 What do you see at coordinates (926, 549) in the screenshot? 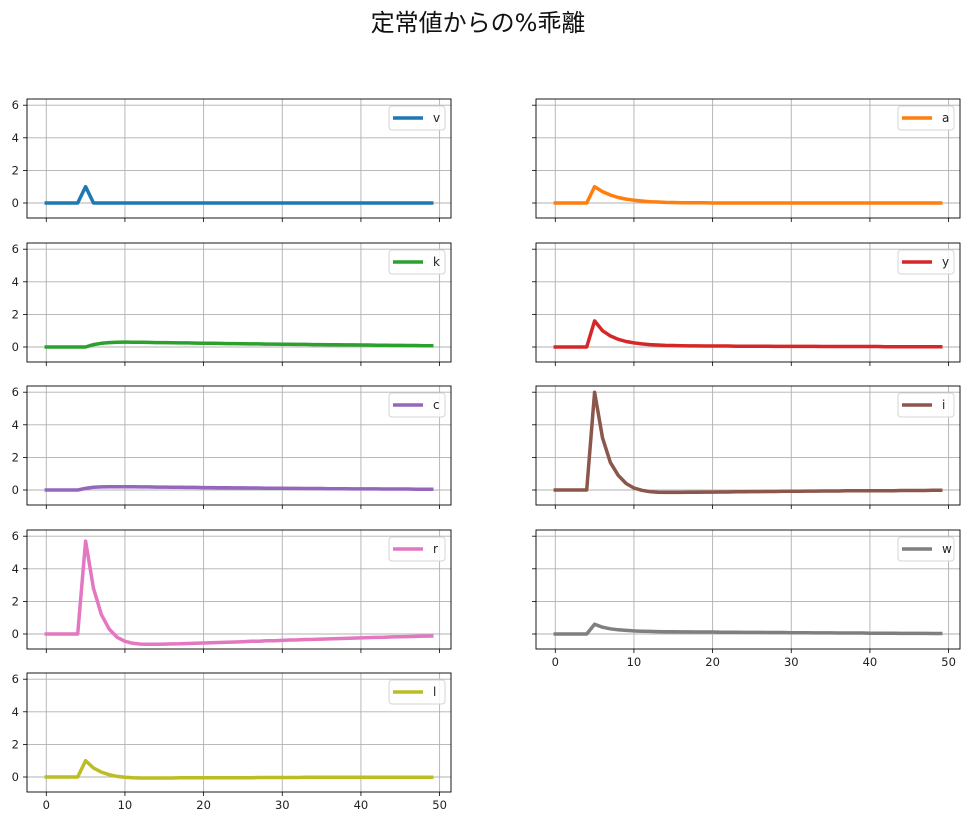
I see `legend-w: w` at bounding box center [926, 549].